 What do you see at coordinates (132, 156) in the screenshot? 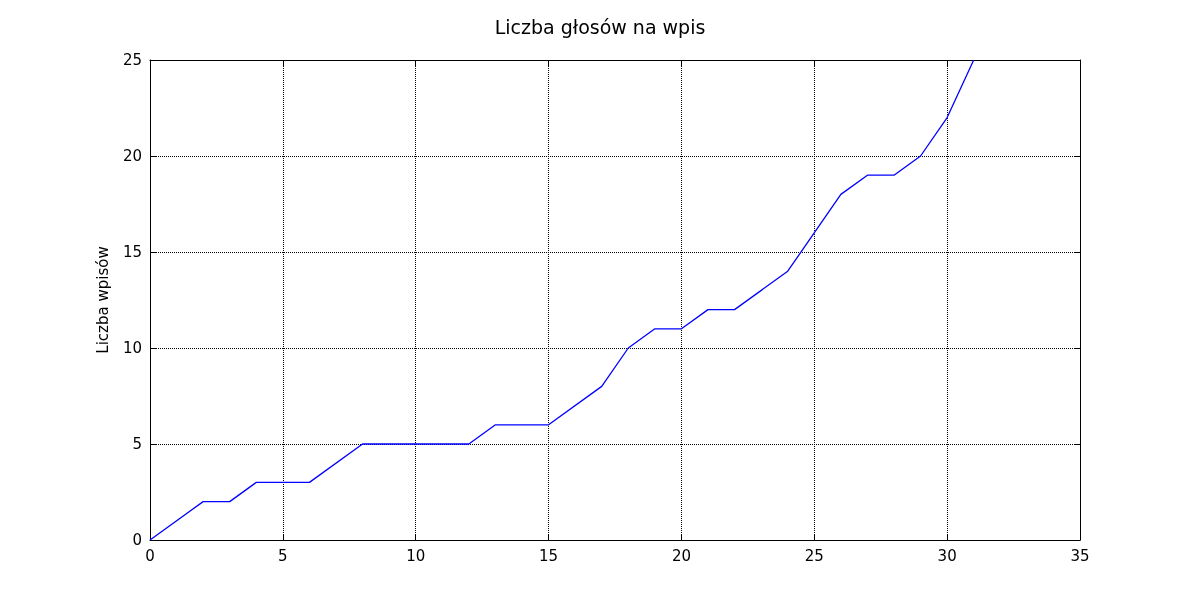
I see `y-tick-label: 20` at bounding box center [132, 156].